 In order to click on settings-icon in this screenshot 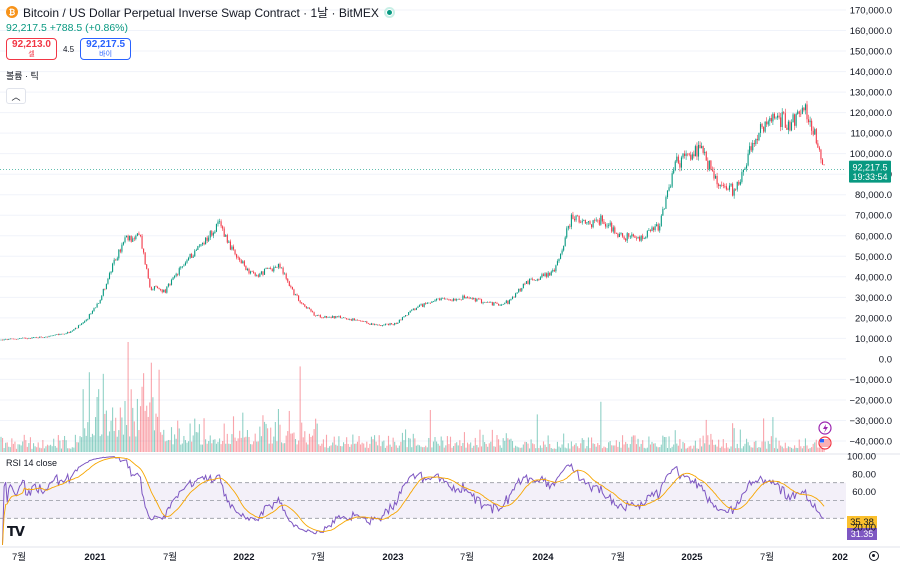, I will do `click(874, 556)`.